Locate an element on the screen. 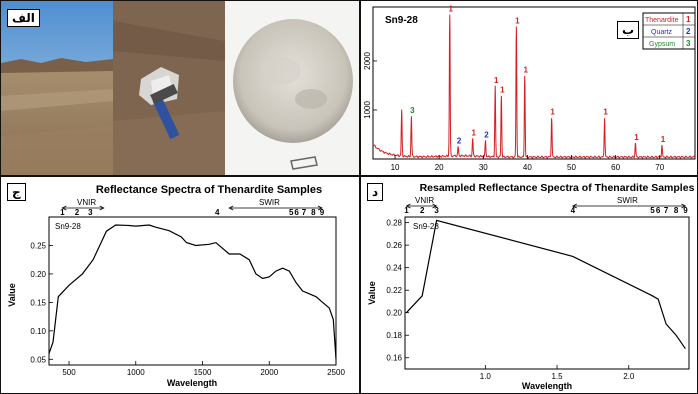 The width and height of the screenshot is (698, 394). y-tick-label: 0.28 is located at coordinates (394, 223).